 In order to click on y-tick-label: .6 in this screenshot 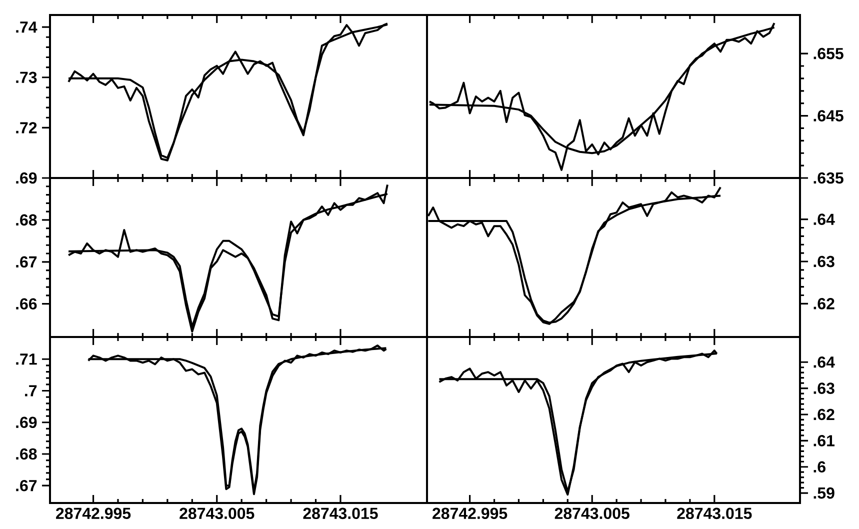, I will do `click(820, 467)`.